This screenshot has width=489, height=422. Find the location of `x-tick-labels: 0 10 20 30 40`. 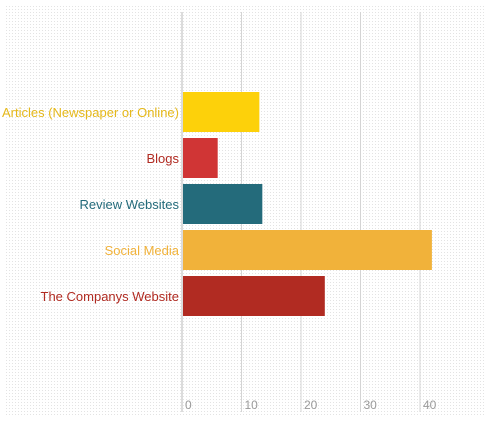

x-tick-labels: 0 10 20 30 40 is located at coordinates (311, 405).